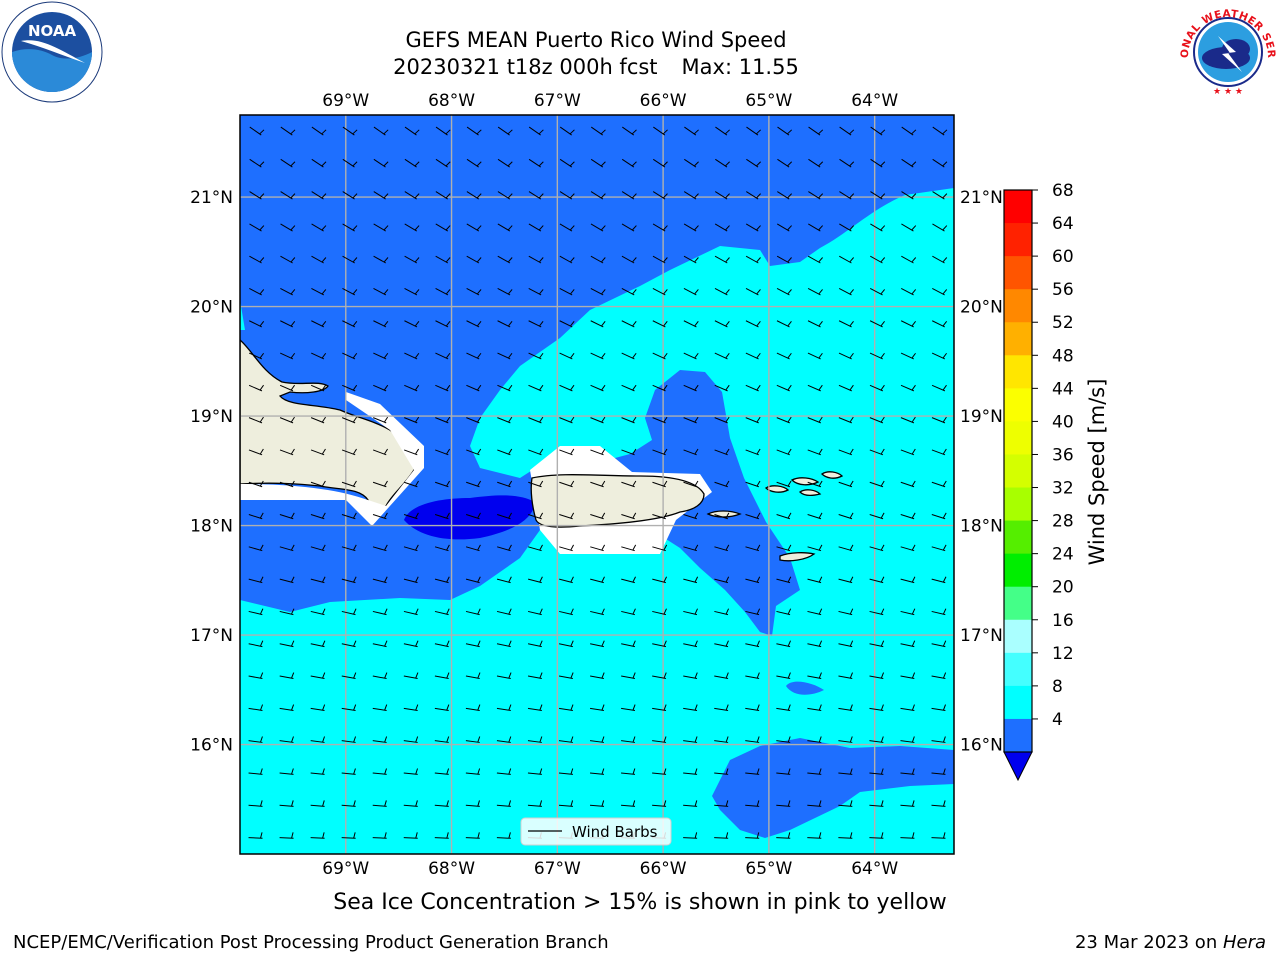  I want to click on colorbar-title: Wind Speed [m/s], so click(1097, 472).